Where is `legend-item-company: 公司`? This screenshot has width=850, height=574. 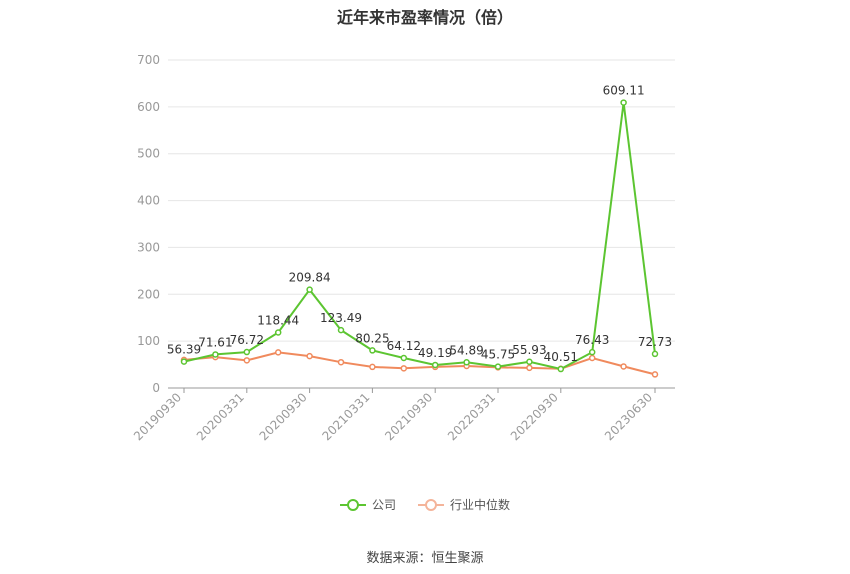
legend-item-company: 公司 is located at coordinates (367, 504).